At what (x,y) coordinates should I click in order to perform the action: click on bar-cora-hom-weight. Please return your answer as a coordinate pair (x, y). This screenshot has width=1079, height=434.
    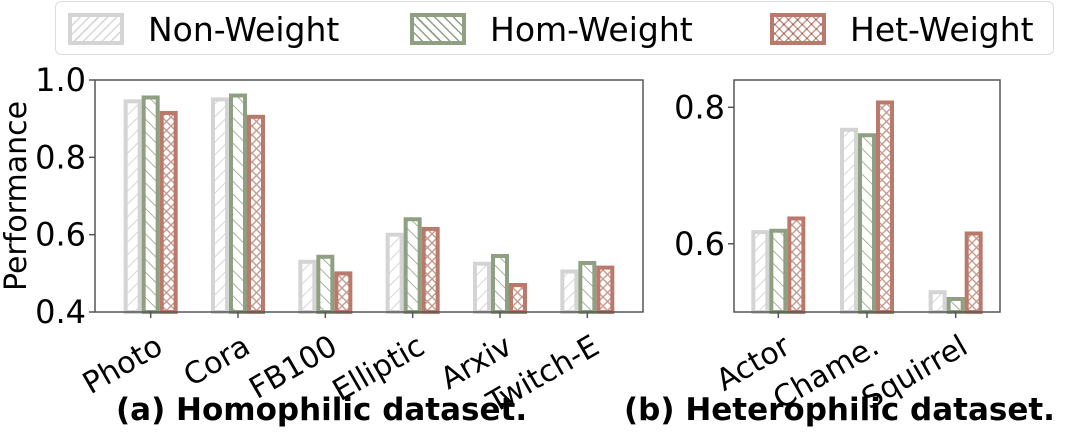
    Looking at the image, I should click on (238, 203).